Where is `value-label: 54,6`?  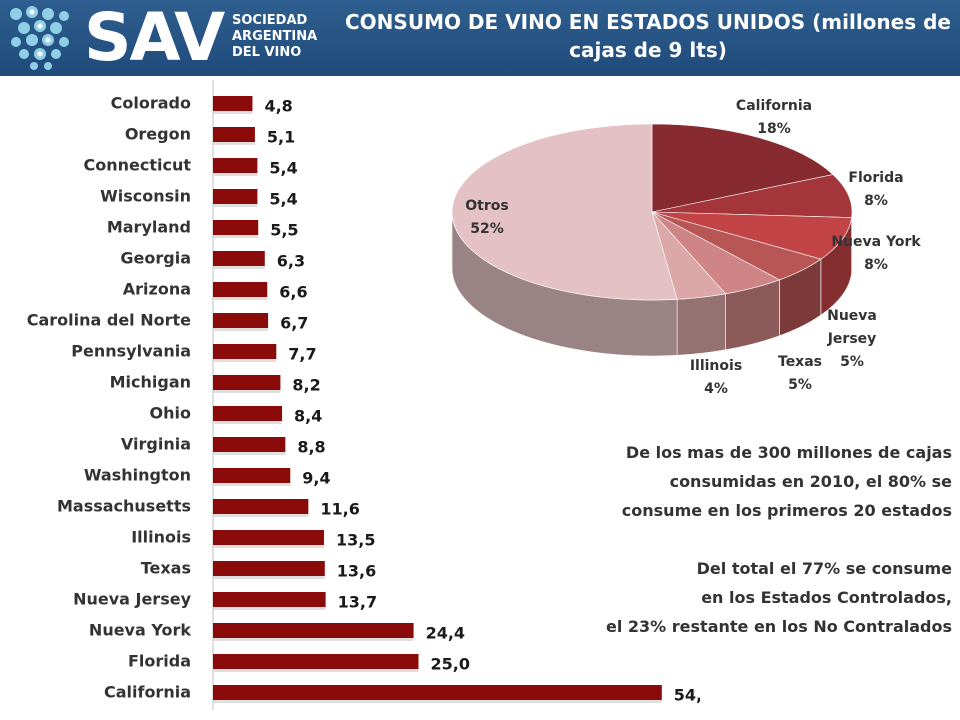 value-label: 54,6 is located at coordinates (687, 695).